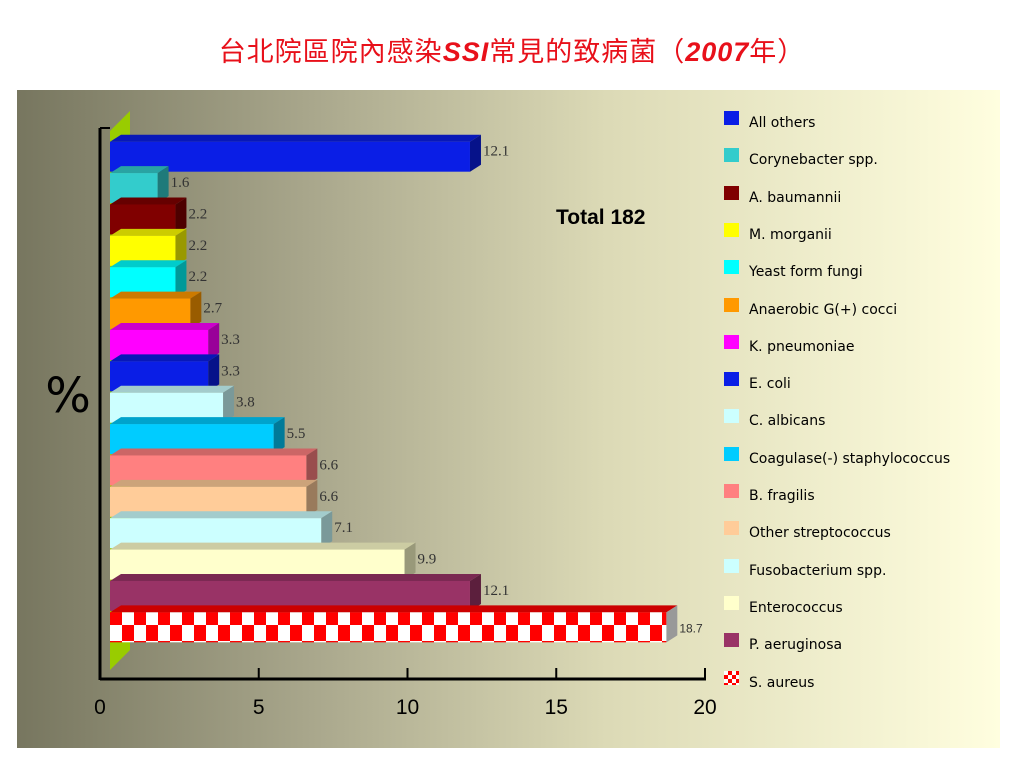  I want to click on data-label: 7.1, so click(343, 528).